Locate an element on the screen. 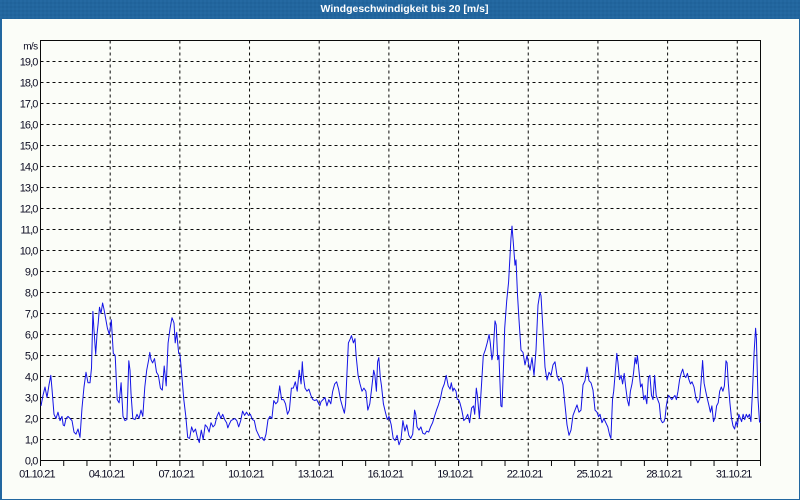  svg-text: 25.10.21 is located at coordinates (594, 474).